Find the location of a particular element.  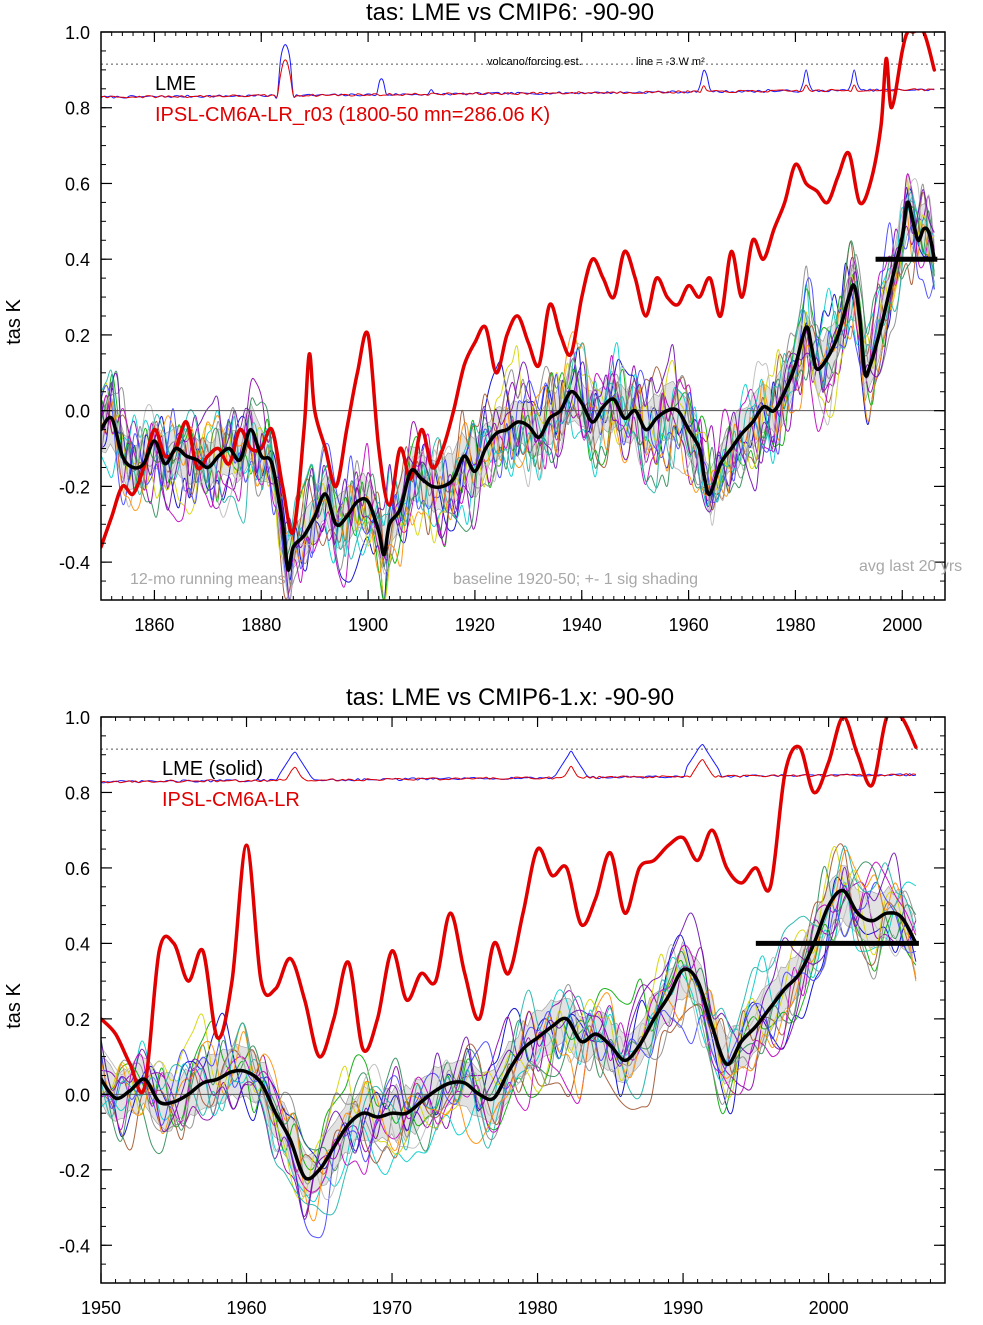

forcing-line-blue is located at coordinates (518, 71).